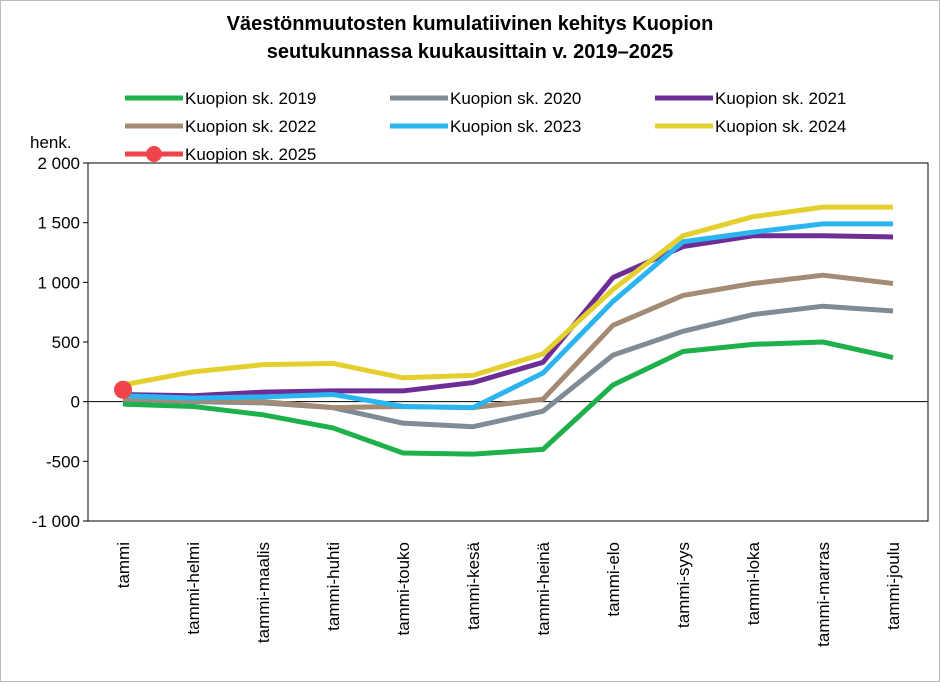  Describe the element at coordinates (470, 52) in the screenshot. I see `chart-title: seutukunnassa kuukausittain v. 2019–2025` at that location.